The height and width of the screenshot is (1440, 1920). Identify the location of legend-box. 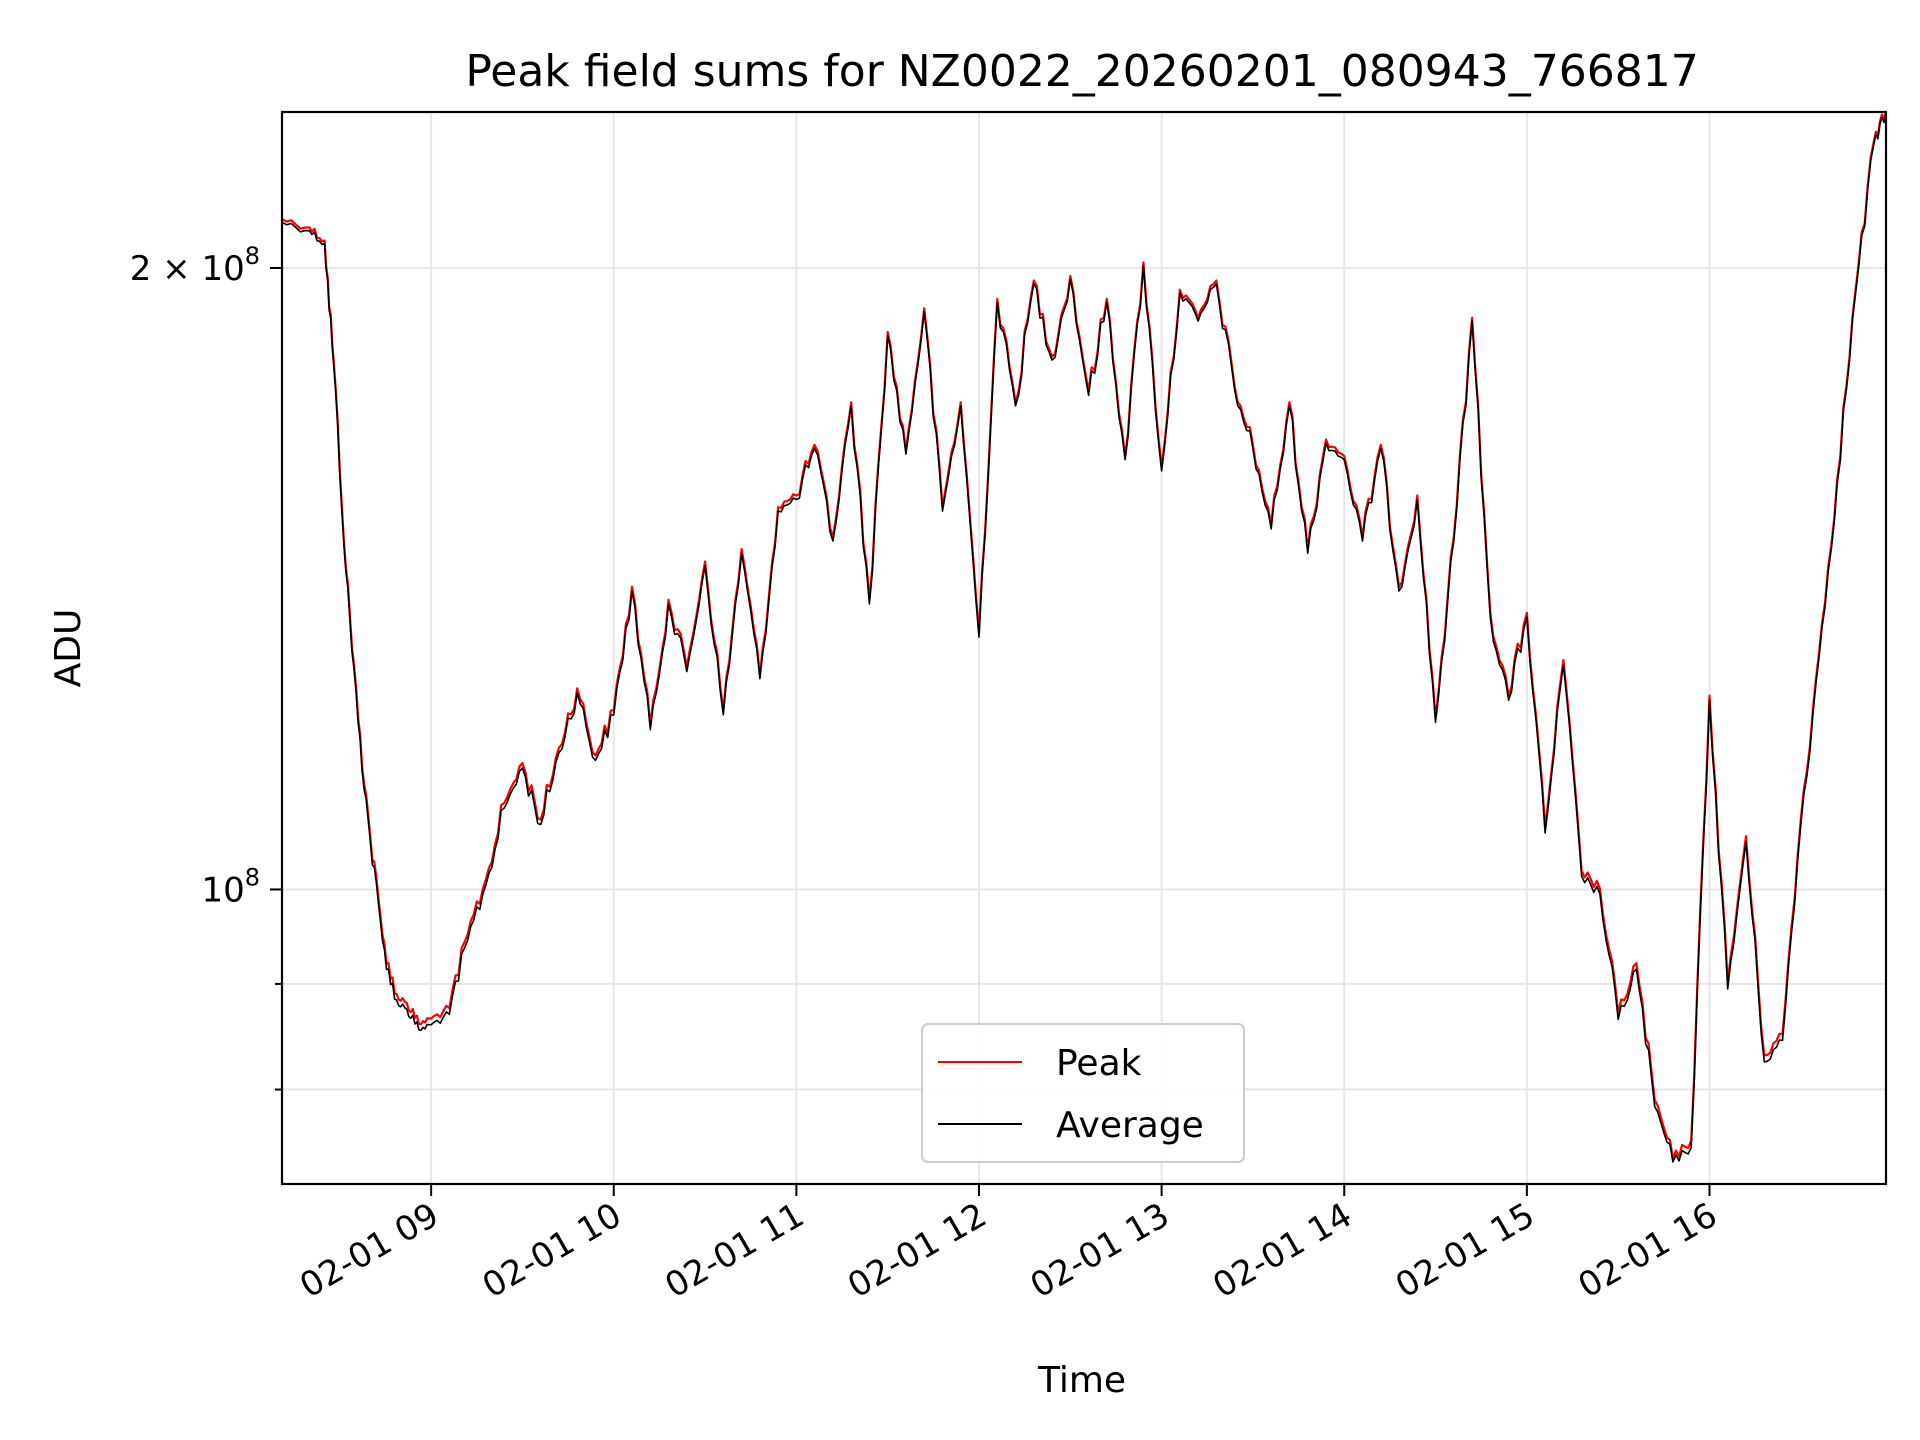
(1083, 1093).